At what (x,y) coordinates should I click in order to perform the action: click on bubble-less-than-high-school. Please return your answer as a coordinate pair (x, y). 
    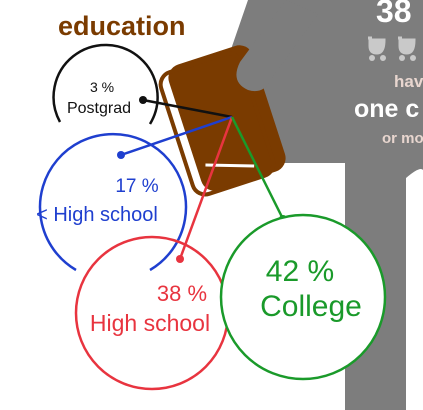
    Looking at the image, I should click on (113, 202).